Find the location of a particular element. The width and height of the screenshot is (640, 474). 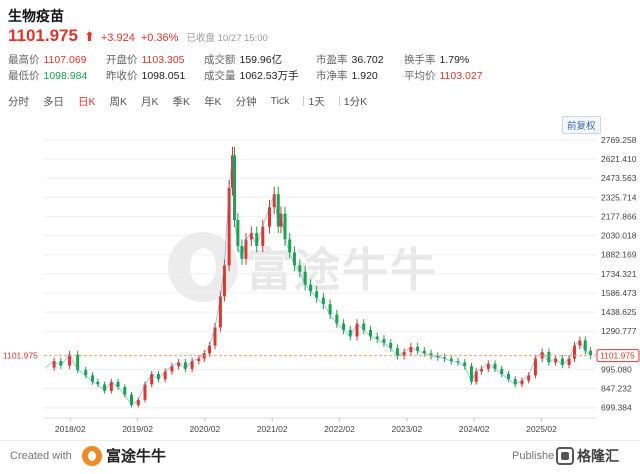

y-tick-label: 2177.866 is located at coordinates (619, 216).